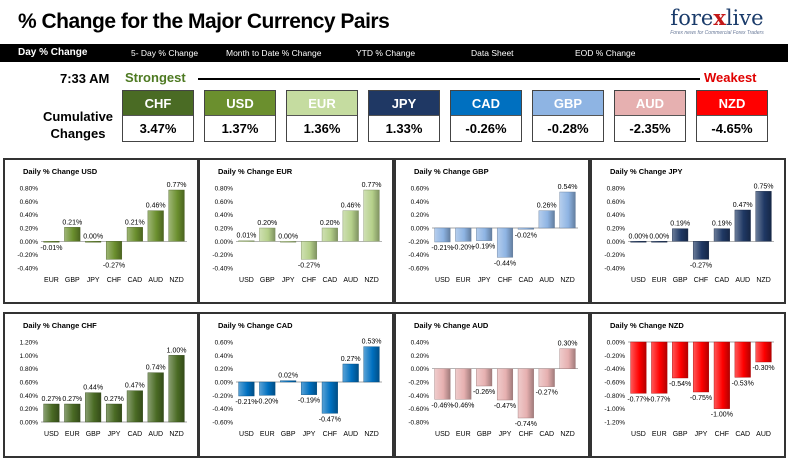 This screenshot has width=788, height=463. Describe the element at coordinates (158, 103) in the screenshot. I see `currency-code: CHF` at that location.